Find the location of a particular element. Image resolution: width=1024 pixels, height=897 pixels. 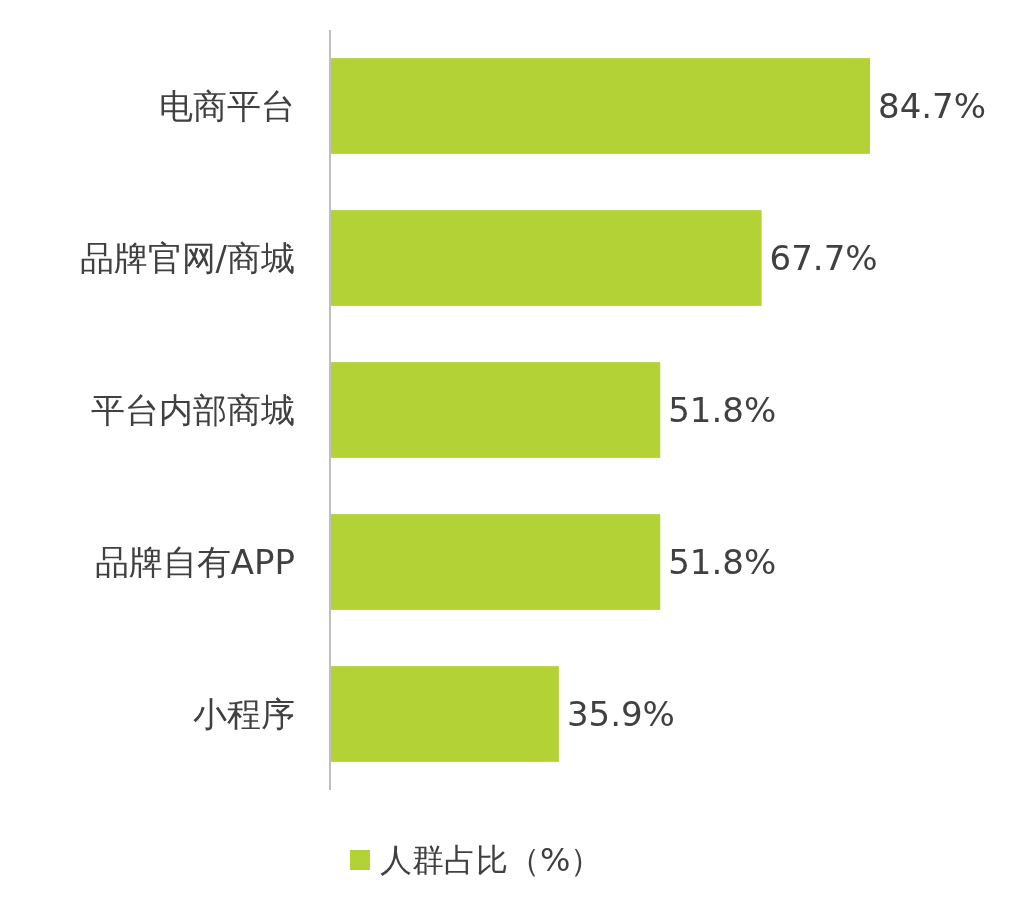

y-tick-label: 平台内部商城 is located at coordinates (193, 410).